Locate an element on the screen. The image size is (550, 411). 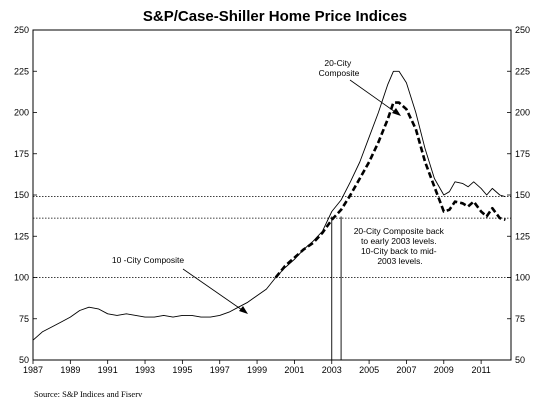
annotation-arrowhead-20-city is located at coordinates (396, 112).